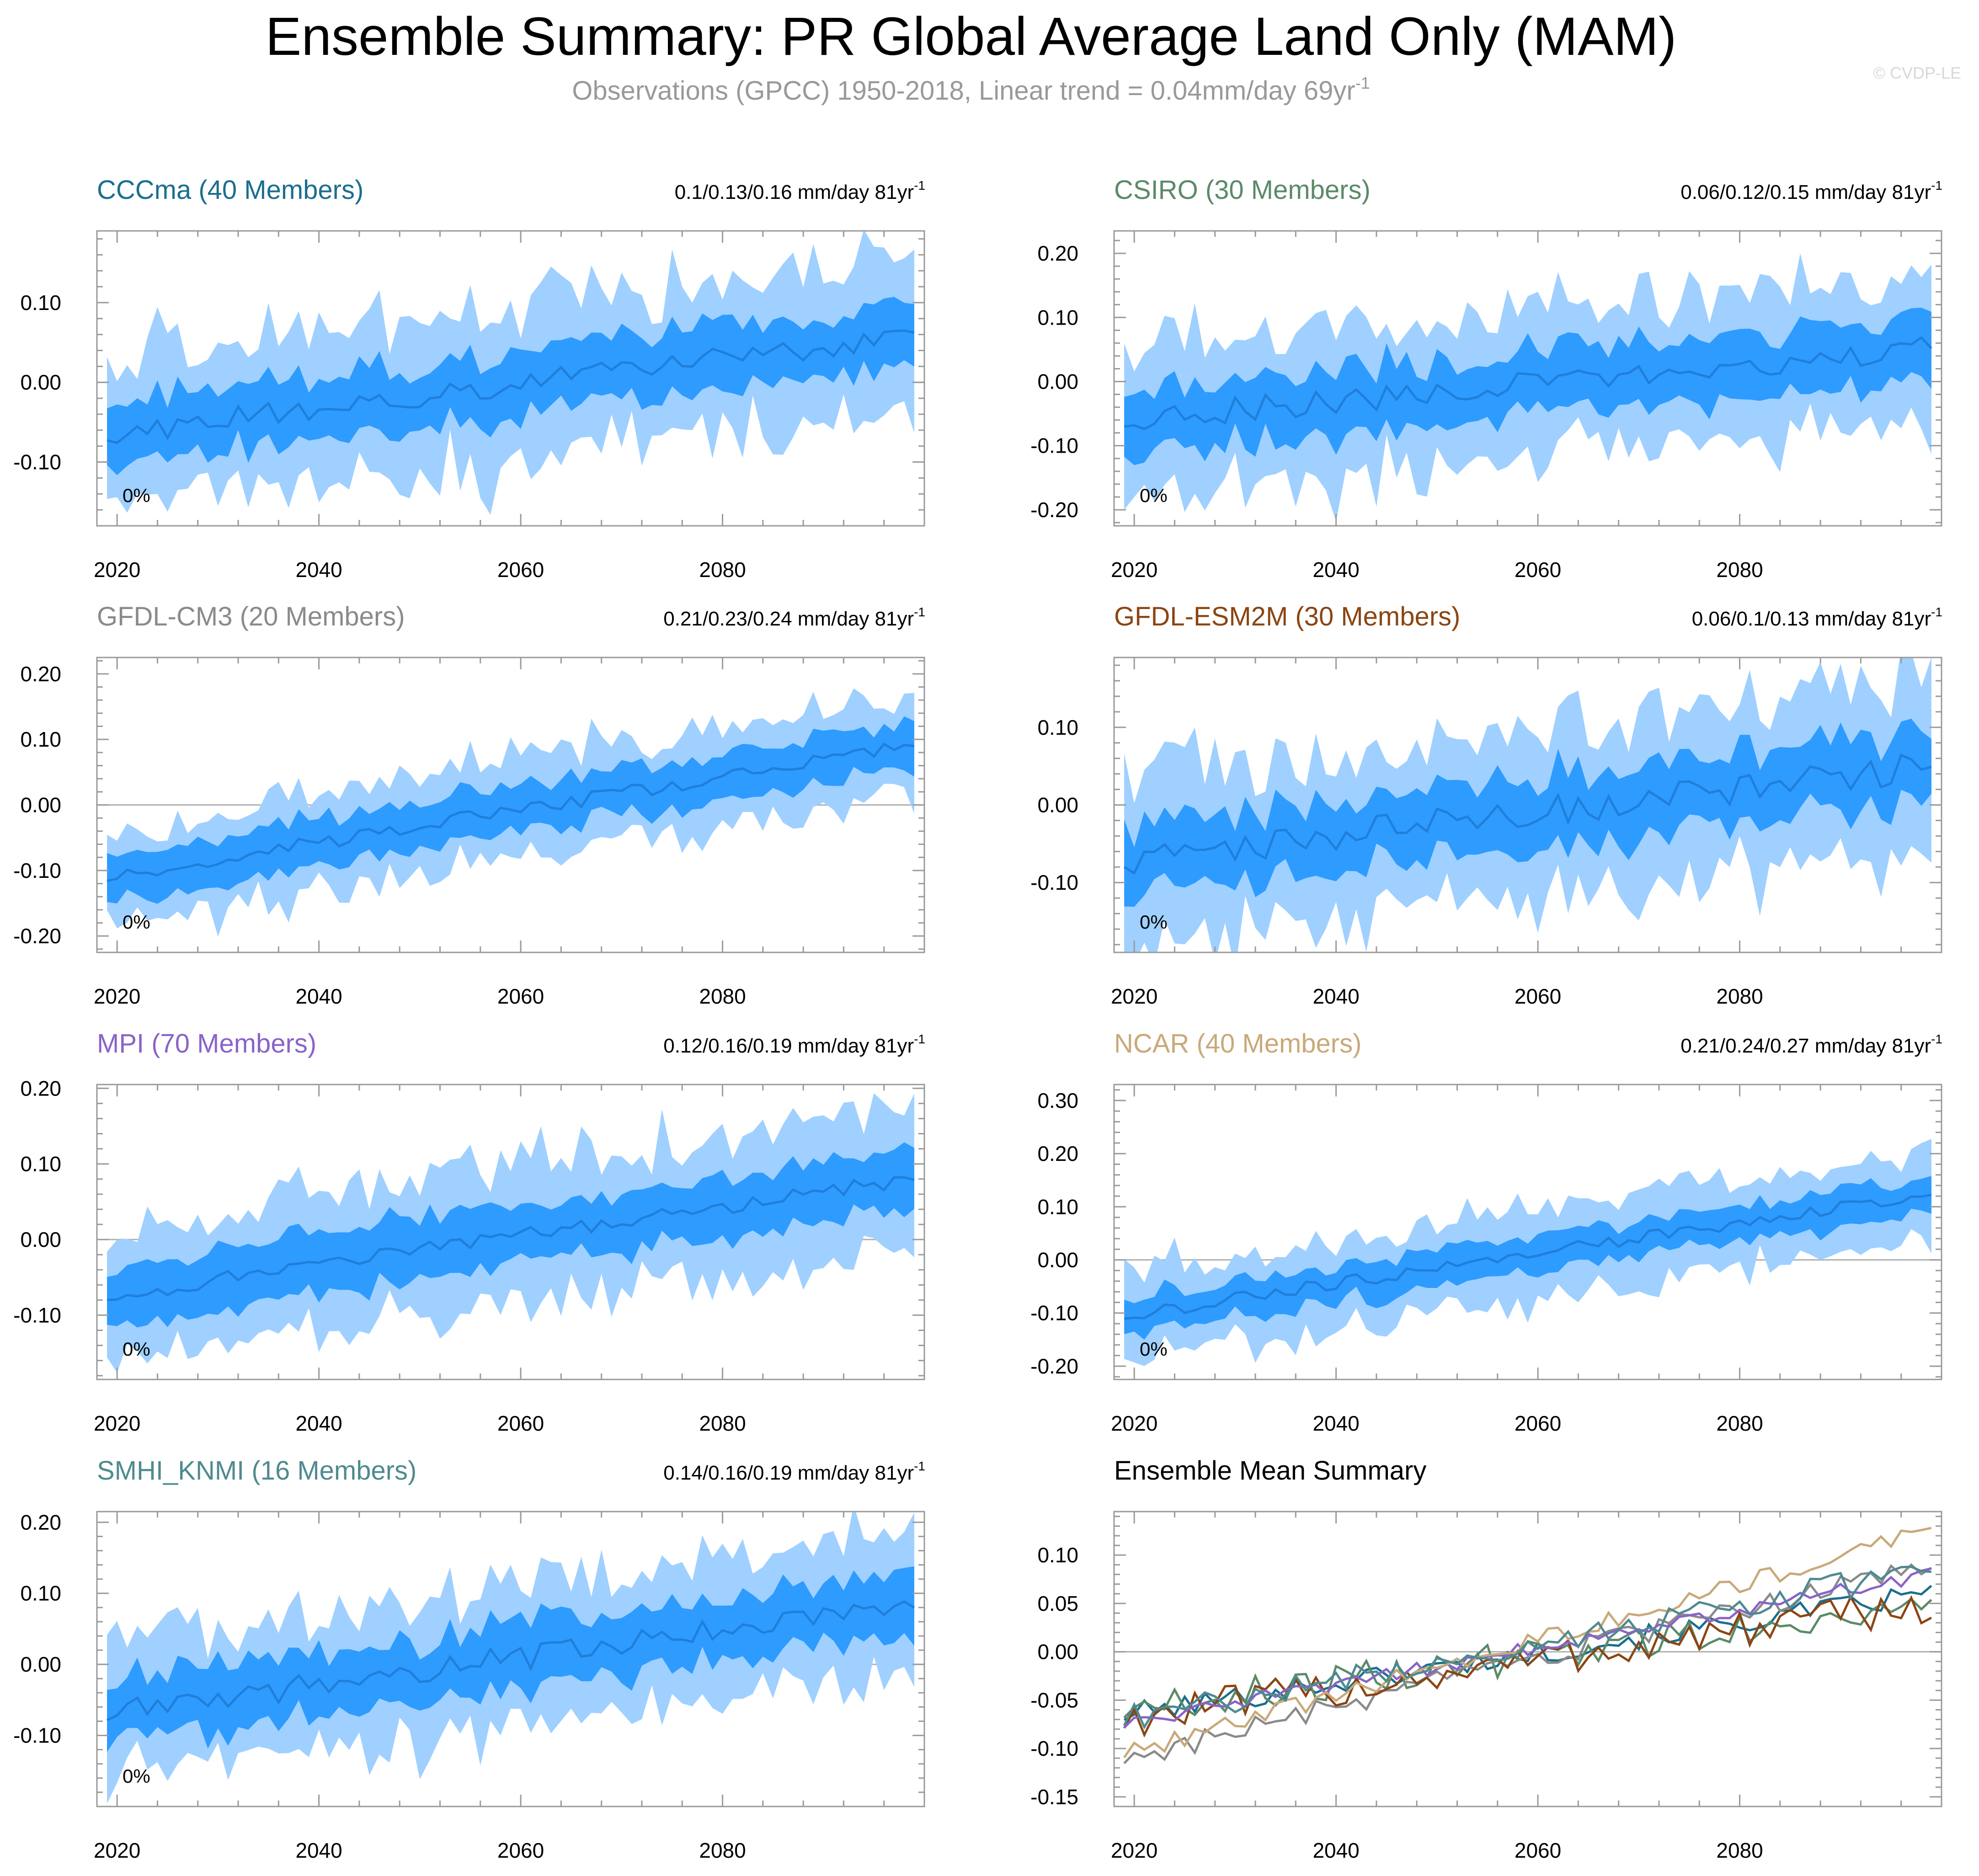 The height and width of the screenshot is (1876, 1979). Describe the element at coordinates (1527, 1653) in the screenshot. I see `series-line-cccma` at that location.